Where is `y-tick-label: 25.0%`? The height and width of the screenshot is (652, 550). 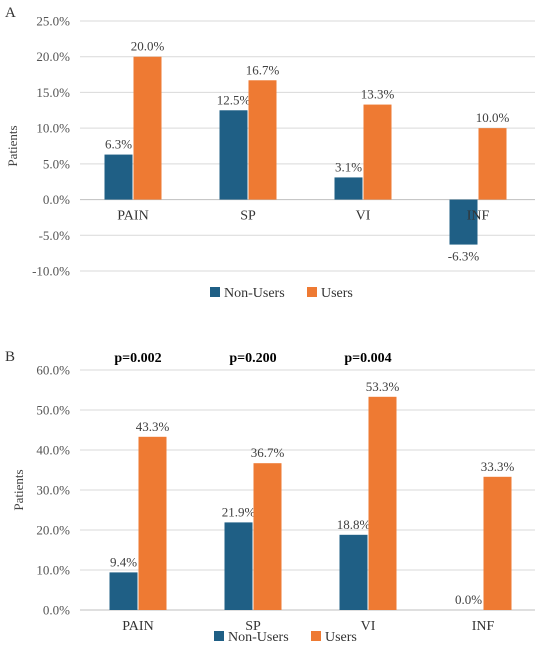 y-tick-label: 25.0% is located at coordinates (53, 21).